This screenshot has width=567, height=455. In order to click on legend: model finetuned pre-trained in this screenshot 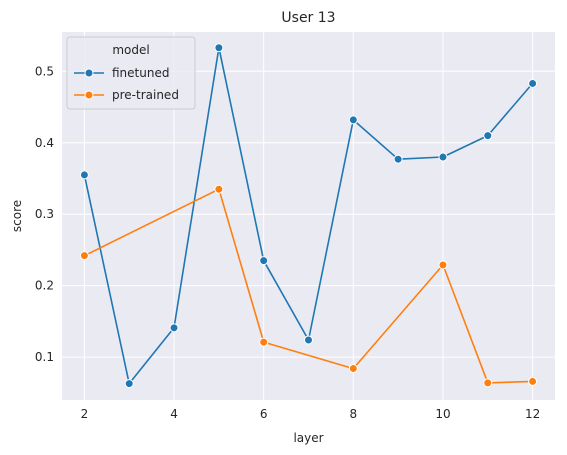, I will do `click(131, 73)`.